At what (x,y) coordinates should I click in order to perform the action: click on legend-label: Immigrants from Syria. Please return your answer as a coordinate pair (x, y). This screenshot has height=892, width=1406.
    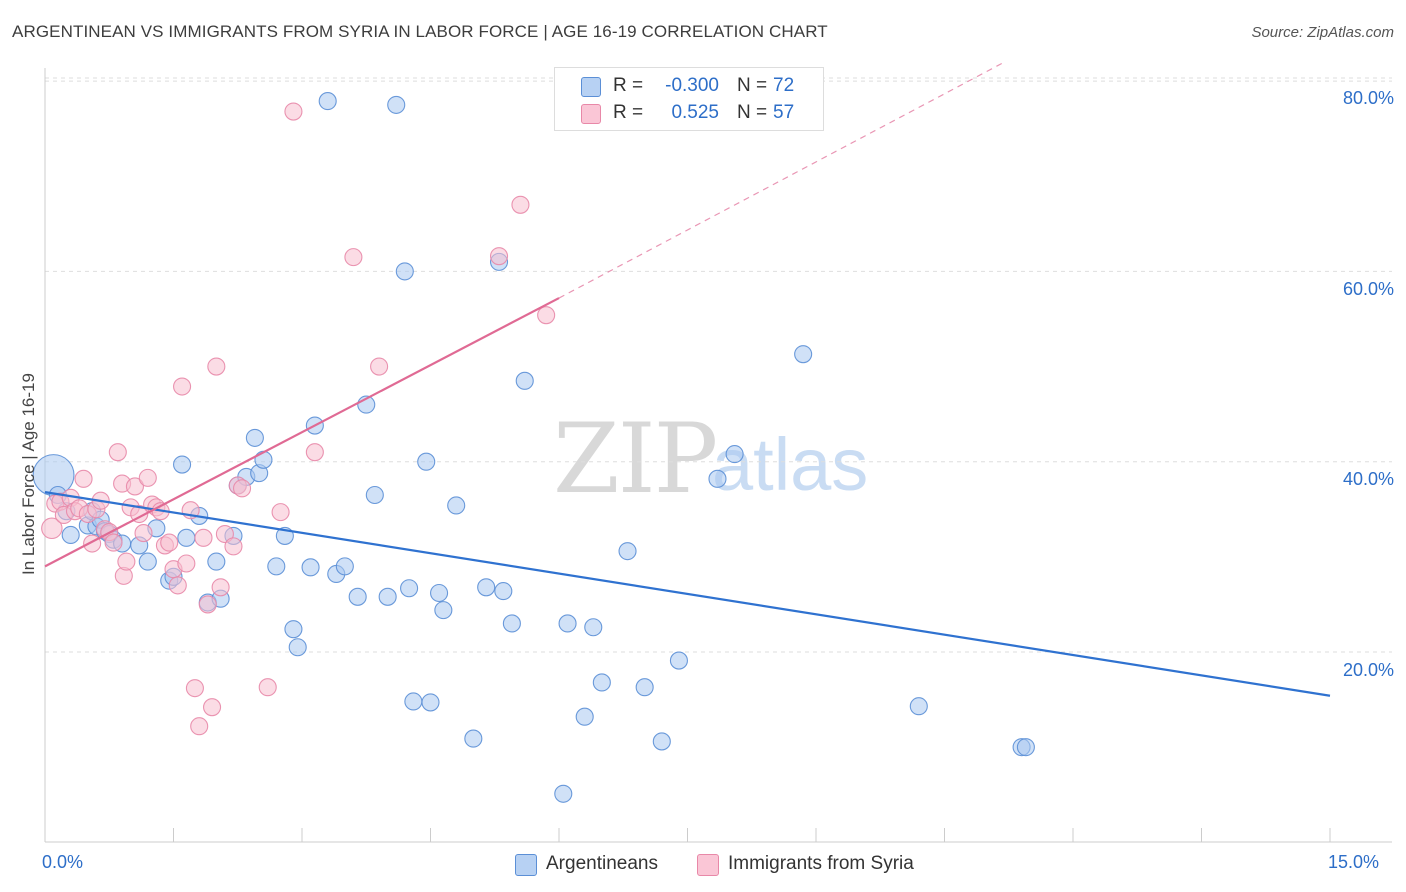
    Looking at the image, I should click on (821, 863).